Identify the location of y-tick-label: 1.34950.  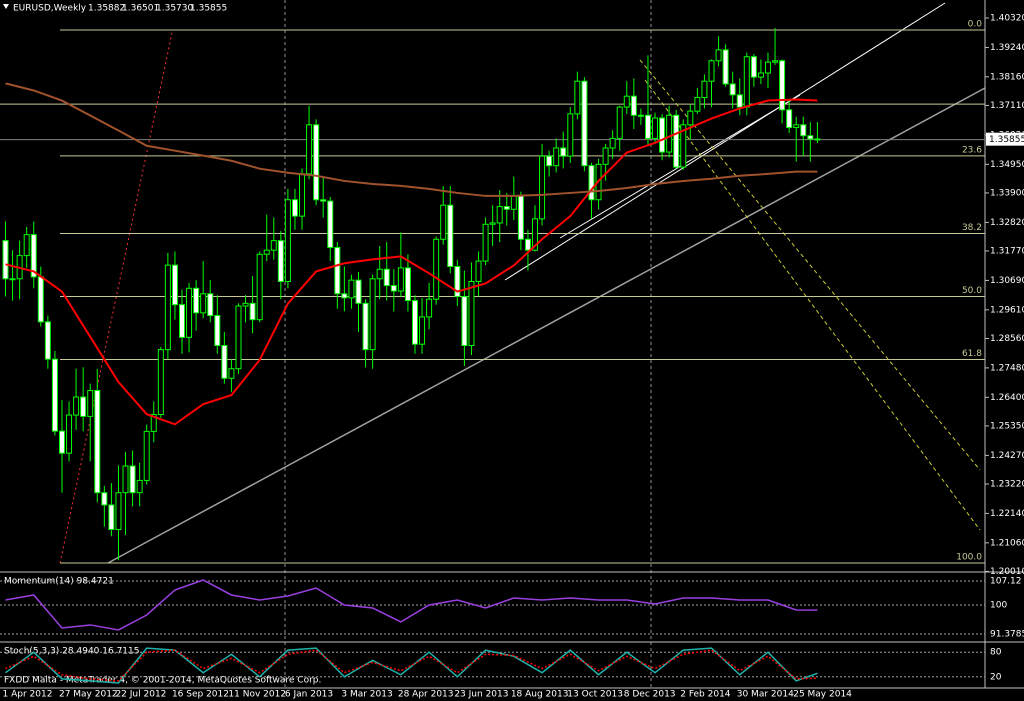
(1007, 165).